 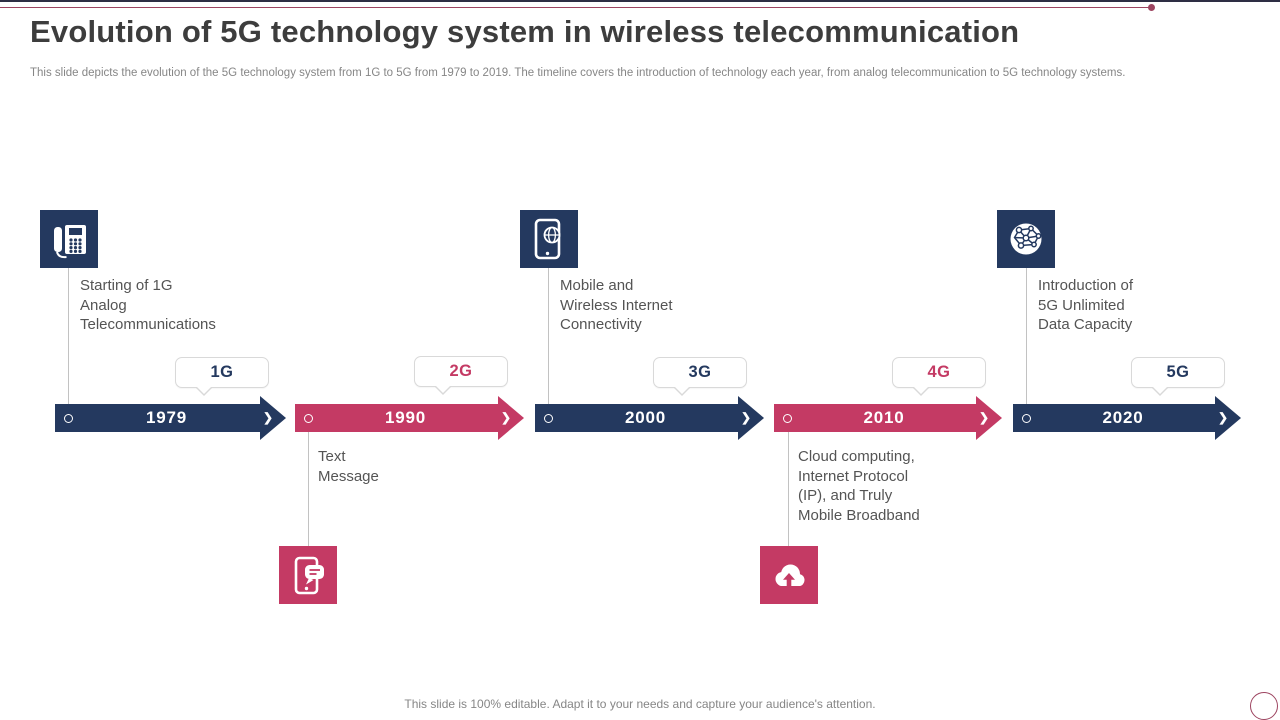 I want to click on year-label: 1990, so click(x=405, y=417).